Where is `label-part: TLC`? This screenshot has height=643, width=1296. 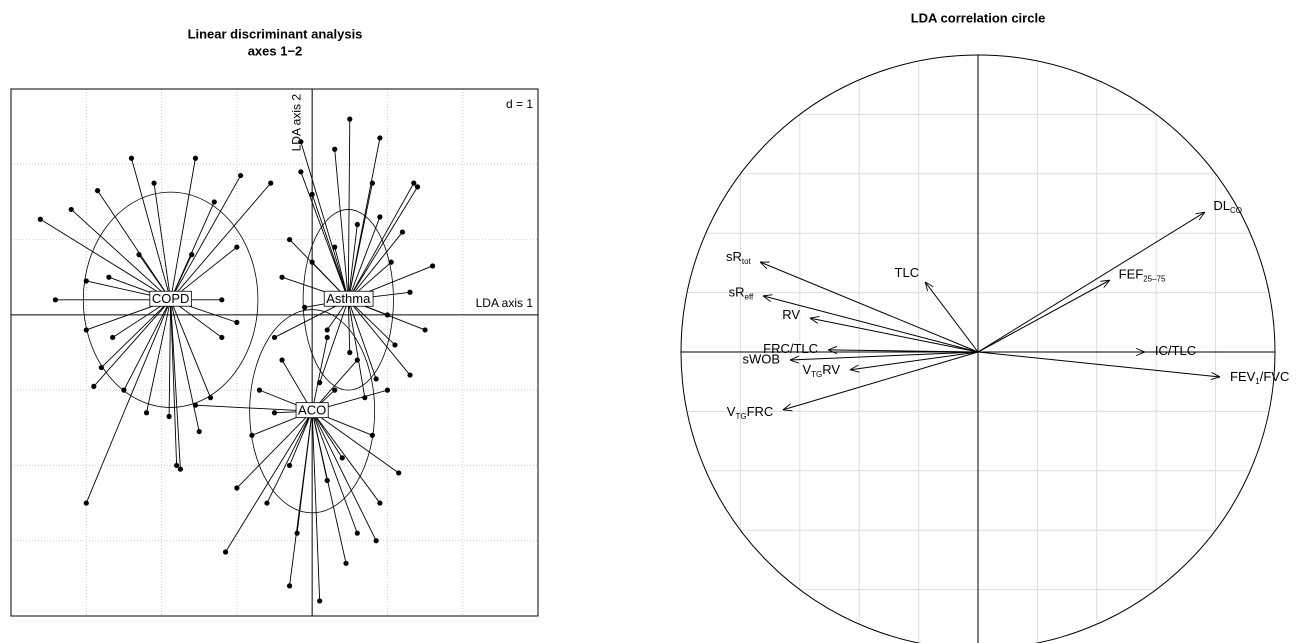
label-part: TLC is located at coordinates (907, 272).